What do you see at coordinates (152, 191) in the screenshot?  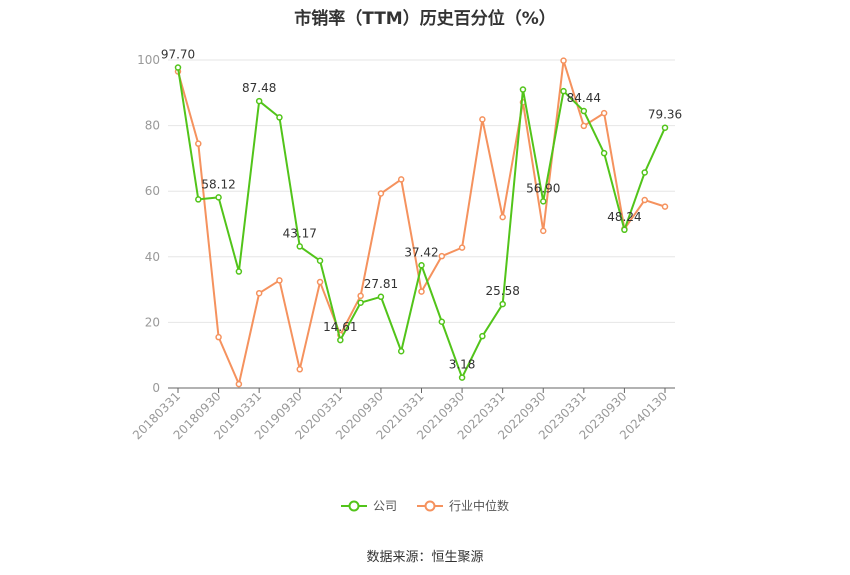 I see `y-tick-label: 60` at bounding box center [152, 191].